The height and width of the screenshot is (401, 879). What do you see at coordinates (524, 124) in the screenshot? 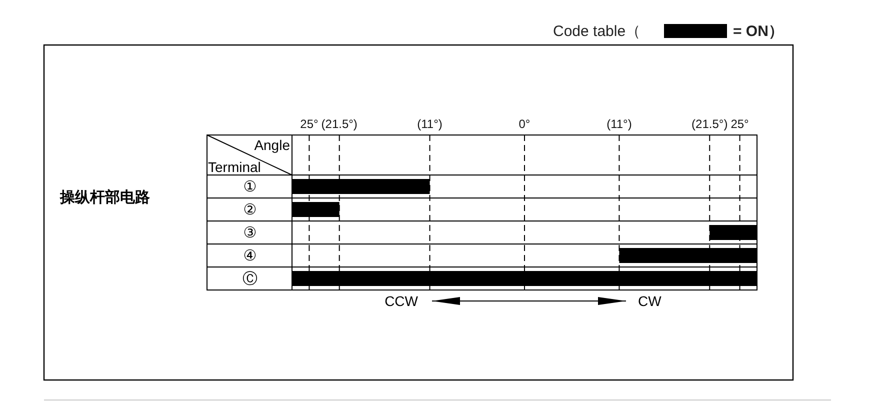
I see `x-tick-label: 0°` at bounding box center [524, 124].